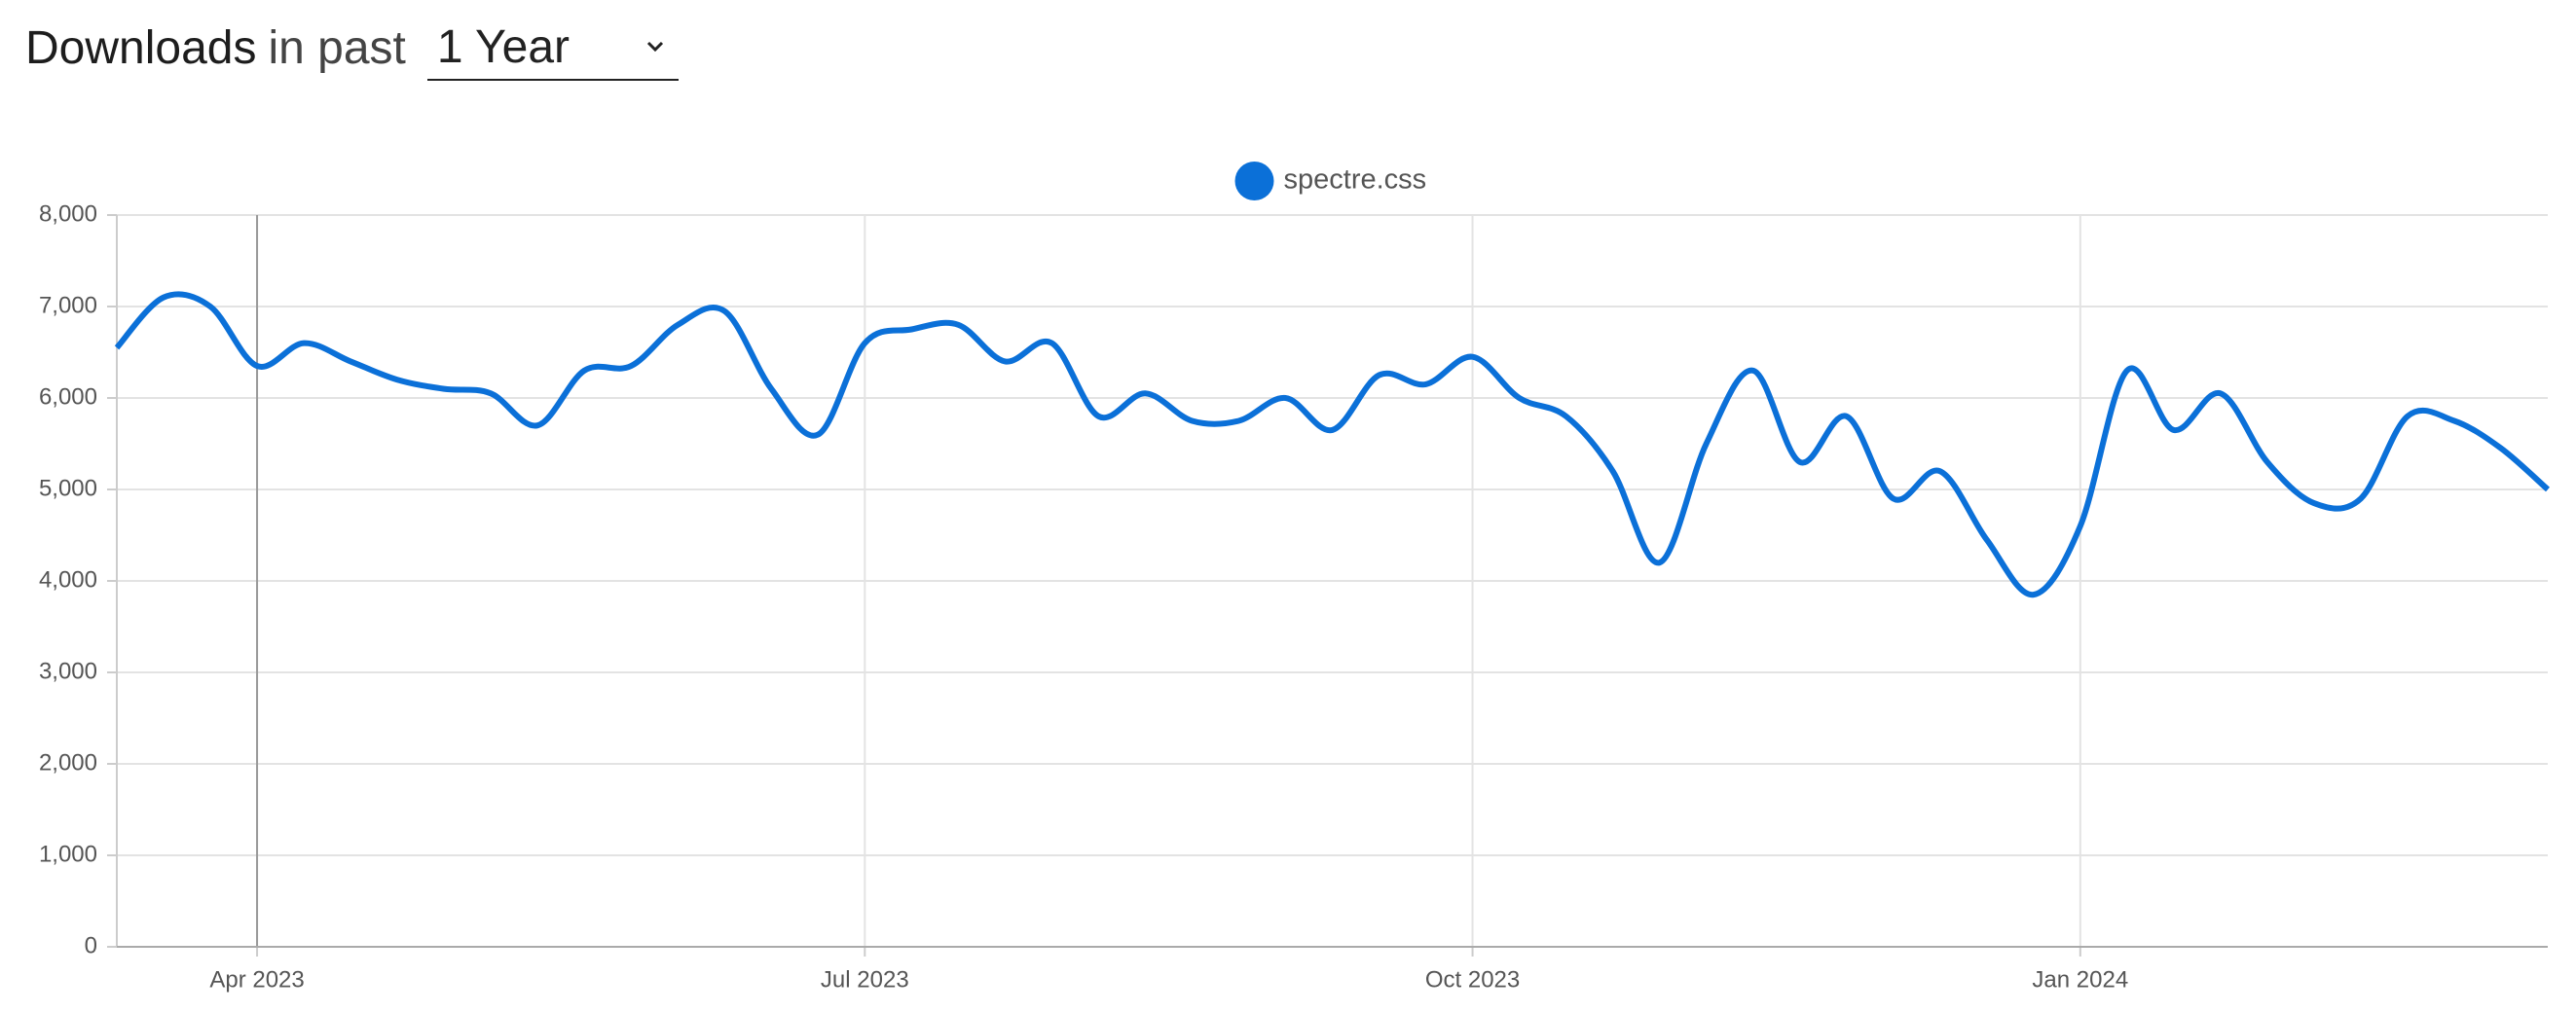  Describe the element at coordinates (337, 47) in the screenshot. I see `subtitle: in past` at that location.